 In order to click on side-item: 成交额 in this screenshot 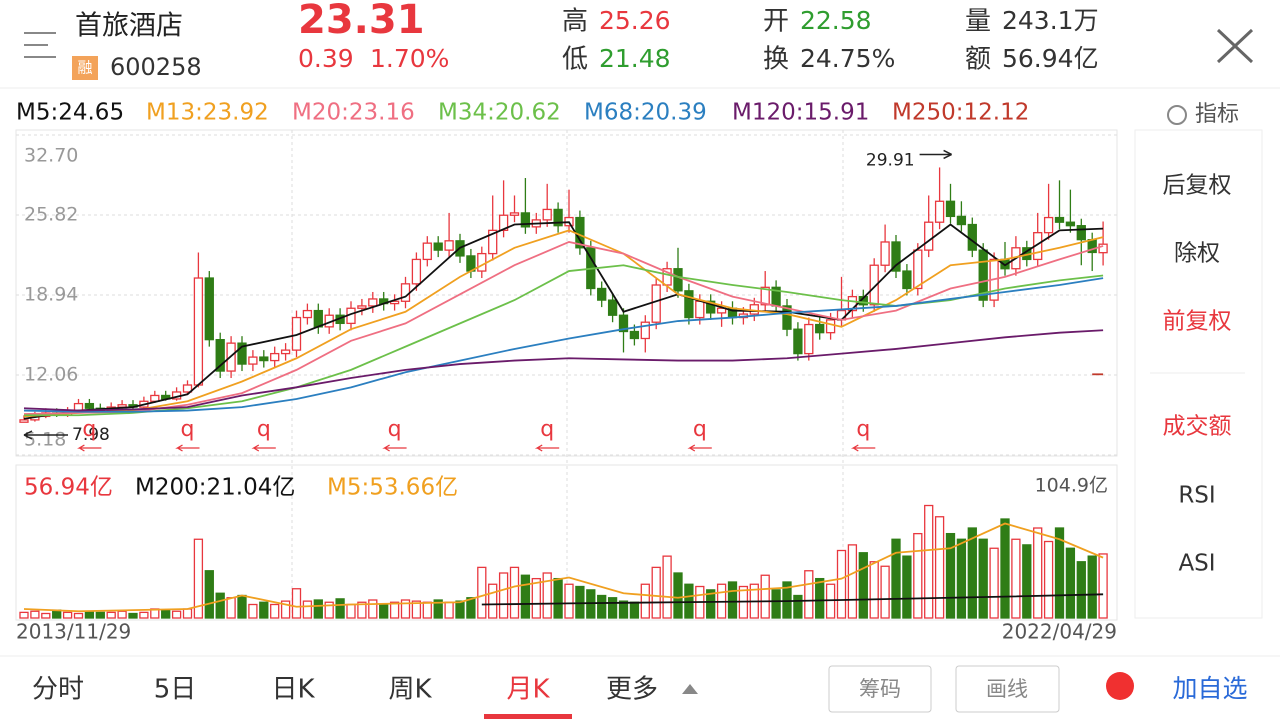, I will do `click(1197, 427)`.